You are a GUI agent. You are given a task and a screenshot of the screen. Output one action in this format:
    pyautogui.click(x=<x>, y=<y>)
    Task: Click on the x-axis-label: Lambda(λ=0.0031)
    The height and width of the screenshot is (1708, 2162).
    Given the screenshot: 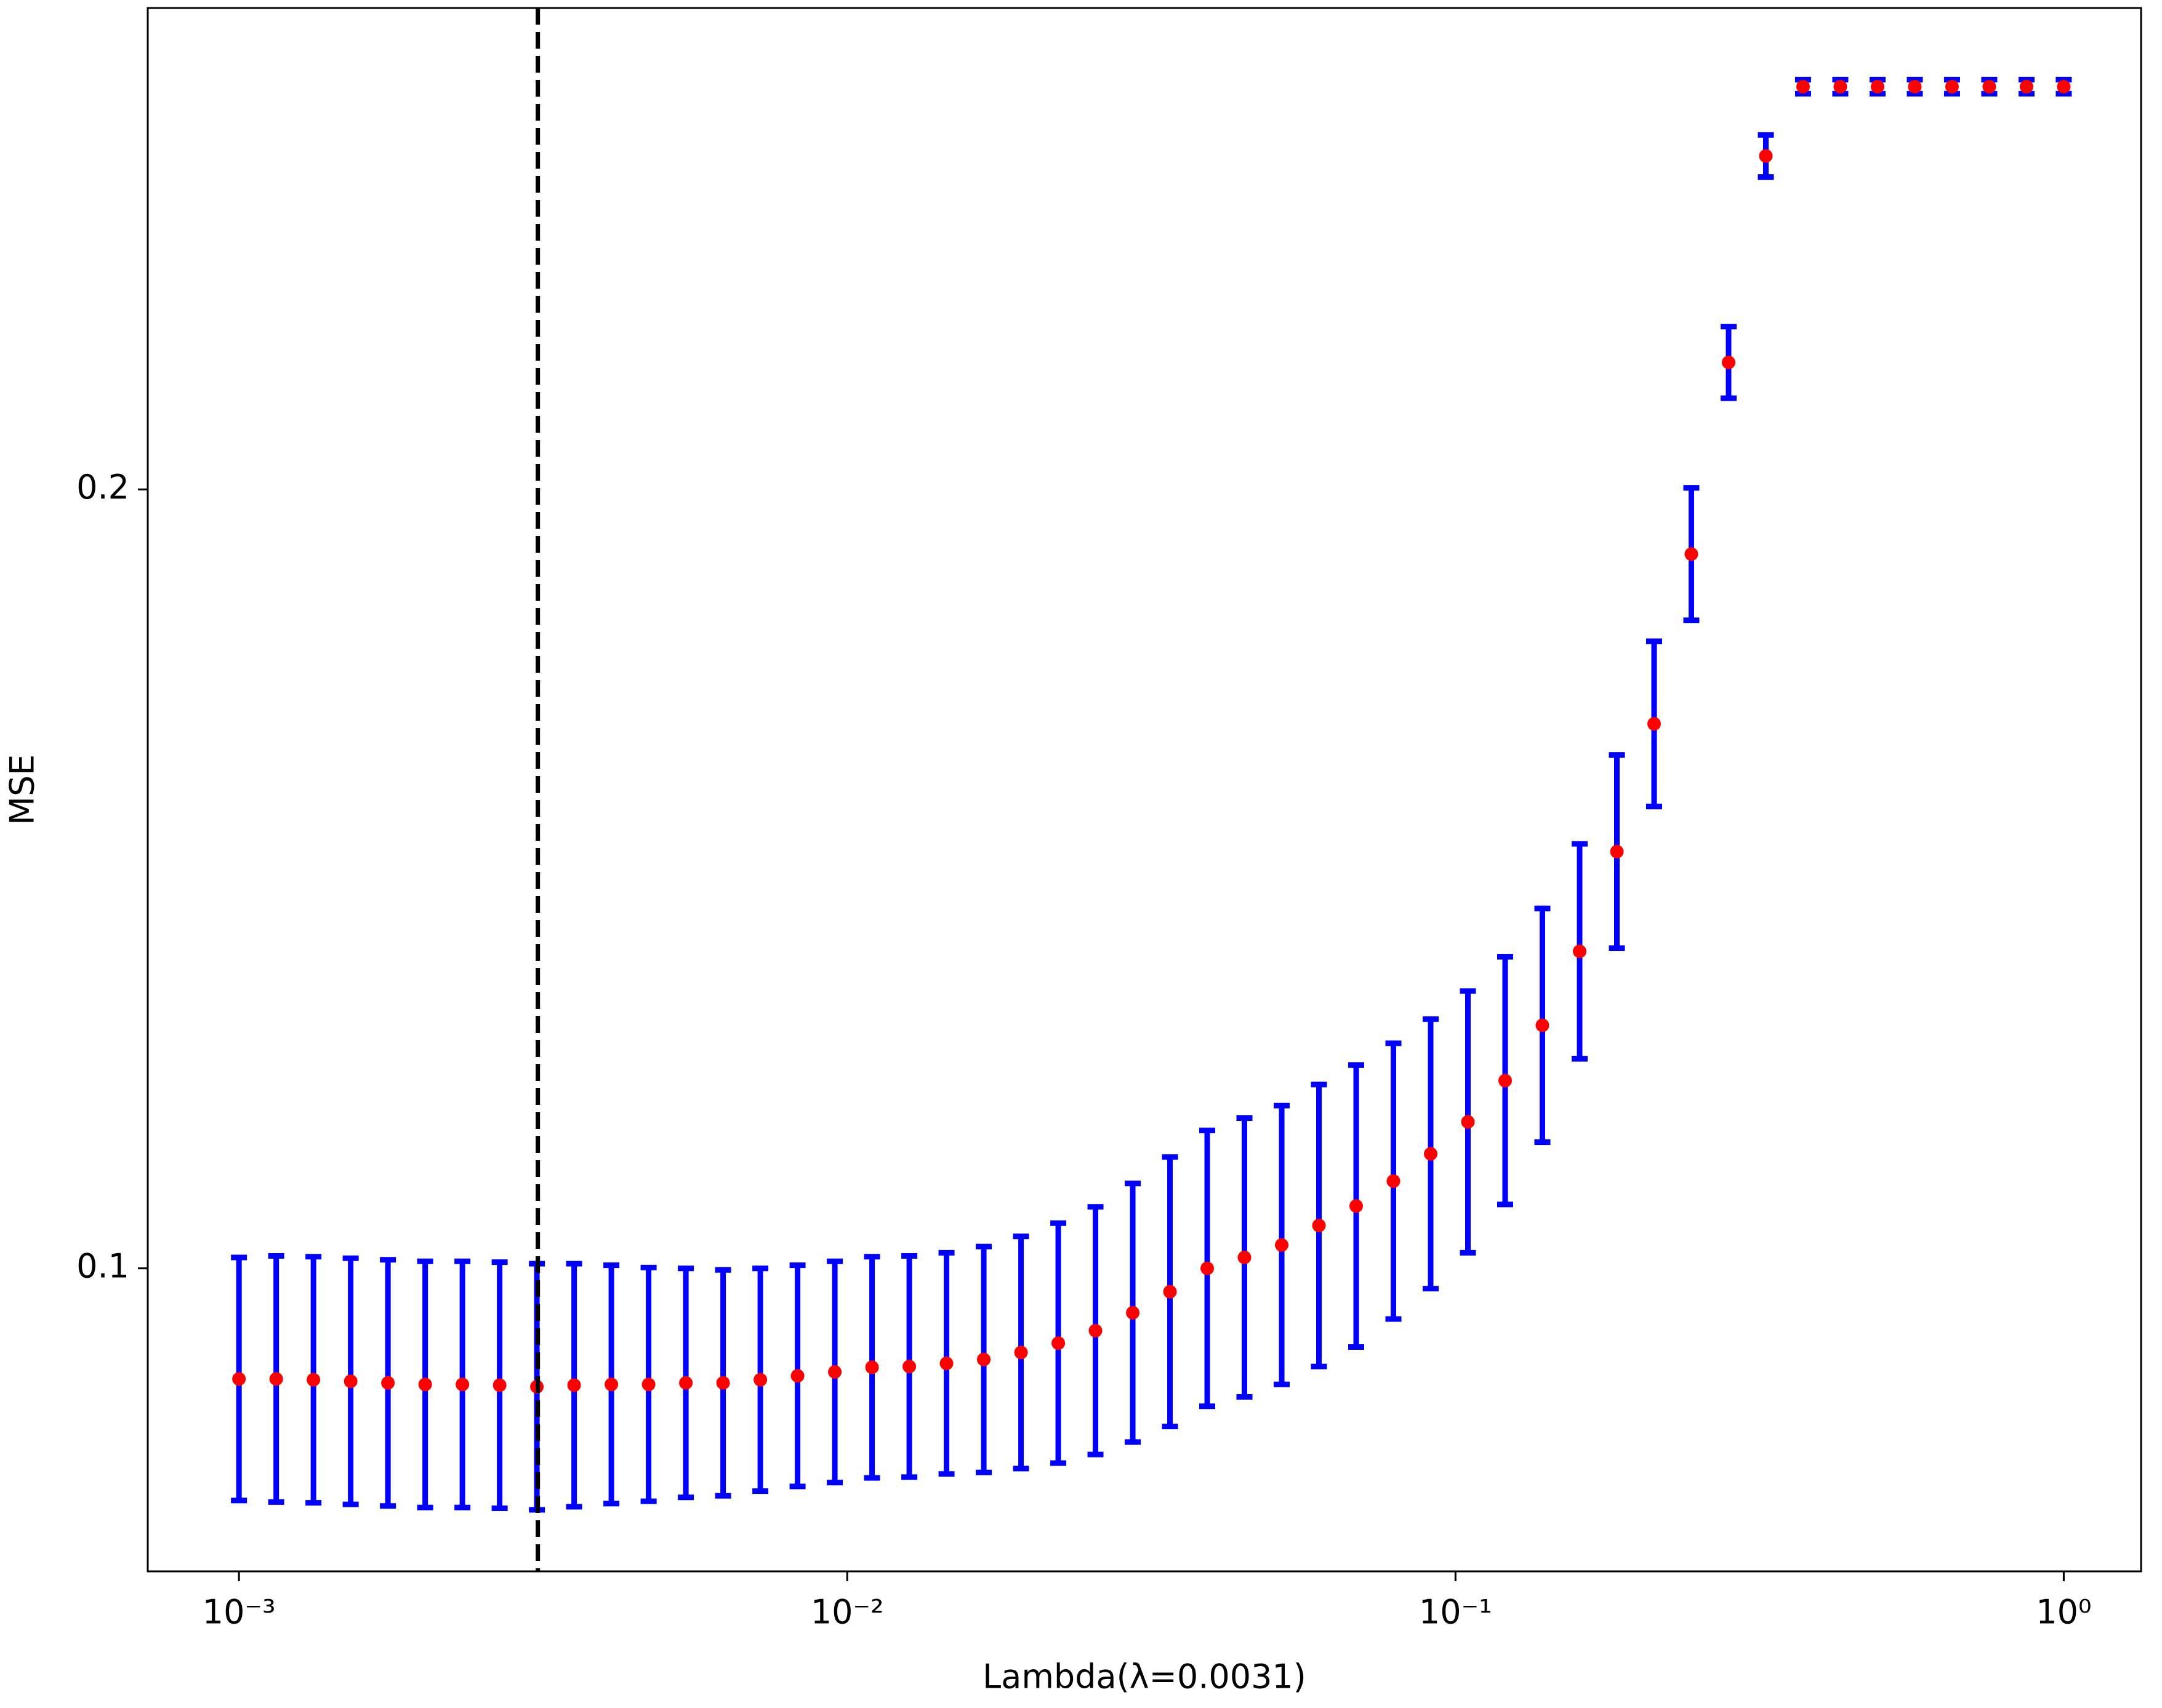 What is the action you would take?
    pyautogui.click(x=1144, y=1677)
    